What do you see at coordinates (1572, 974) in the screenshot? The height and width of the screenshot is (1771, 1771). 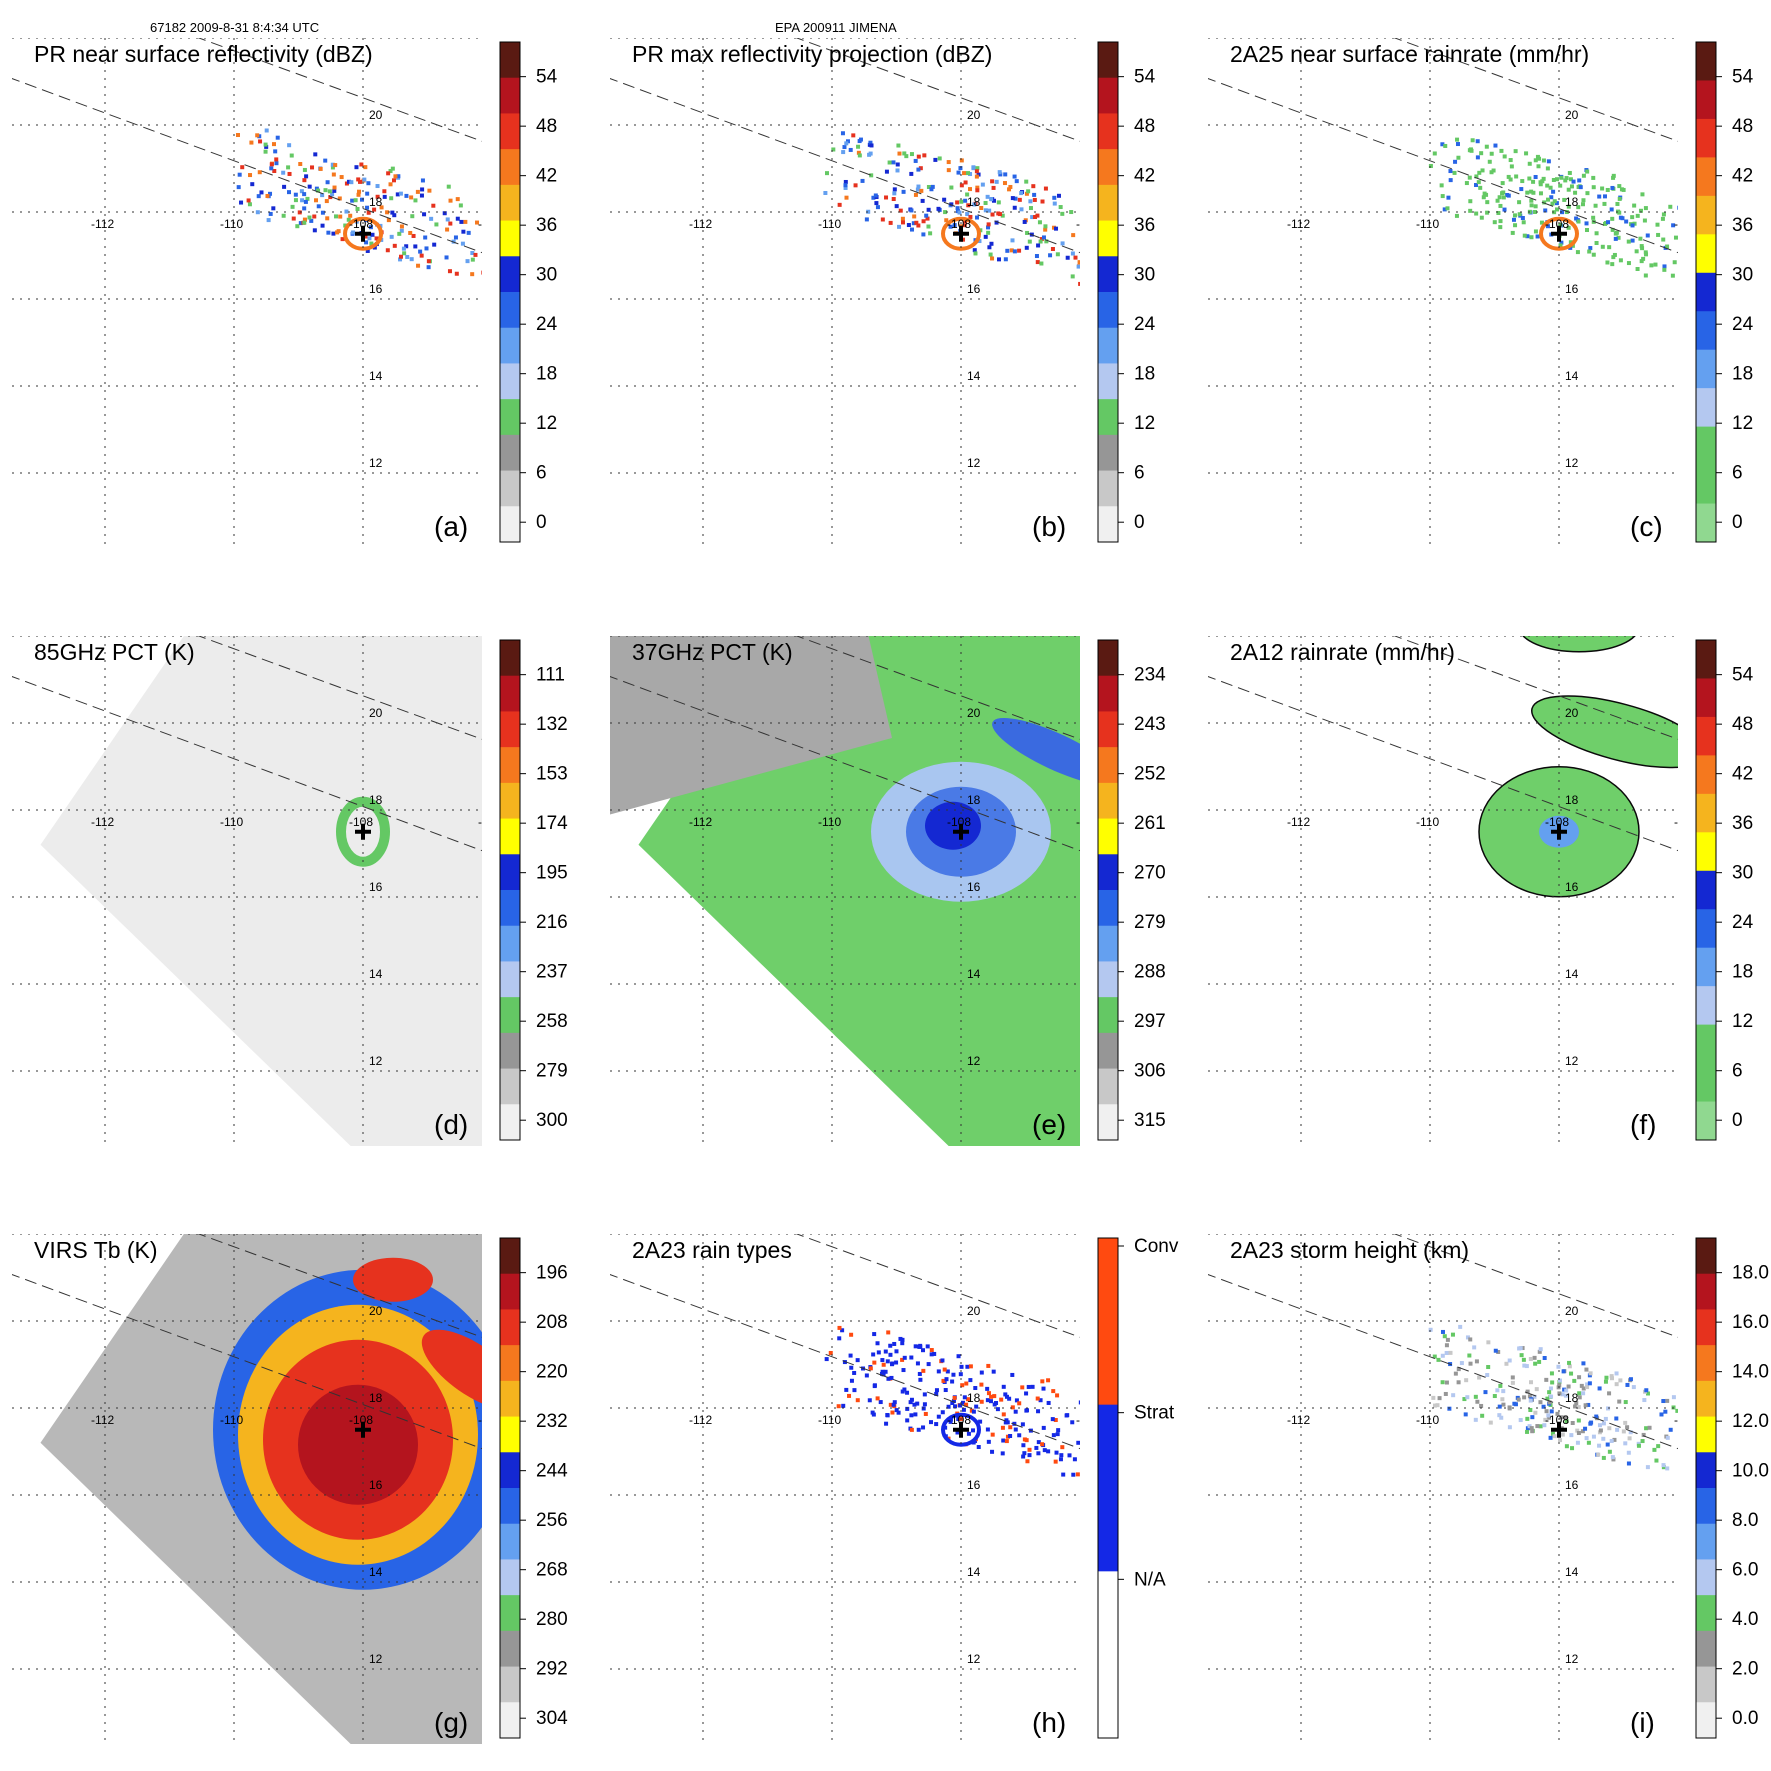 I see `latitude-label: 14` at bounding box center [1572, 974].